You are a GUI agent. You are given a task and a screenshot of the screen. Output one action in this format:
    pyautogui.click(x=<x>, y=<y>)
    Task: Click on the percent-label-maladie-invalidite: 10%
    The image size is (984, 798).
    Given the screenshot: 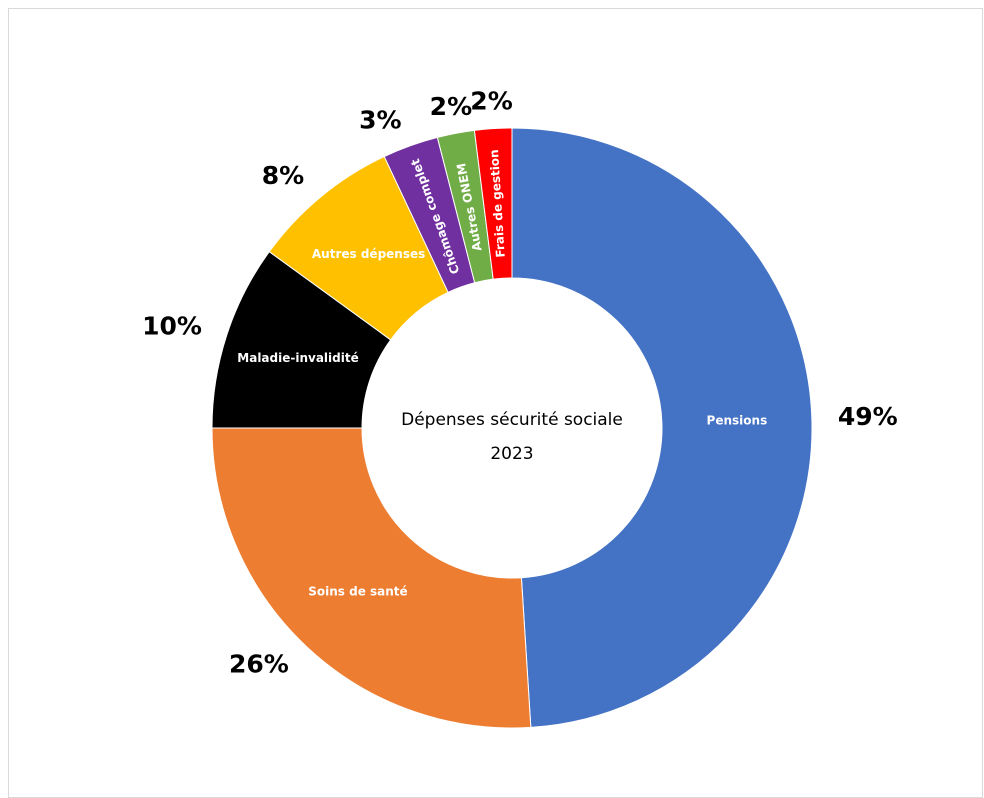 What is the action you would take?
    pyautogui.click(x=172, y=325)
    